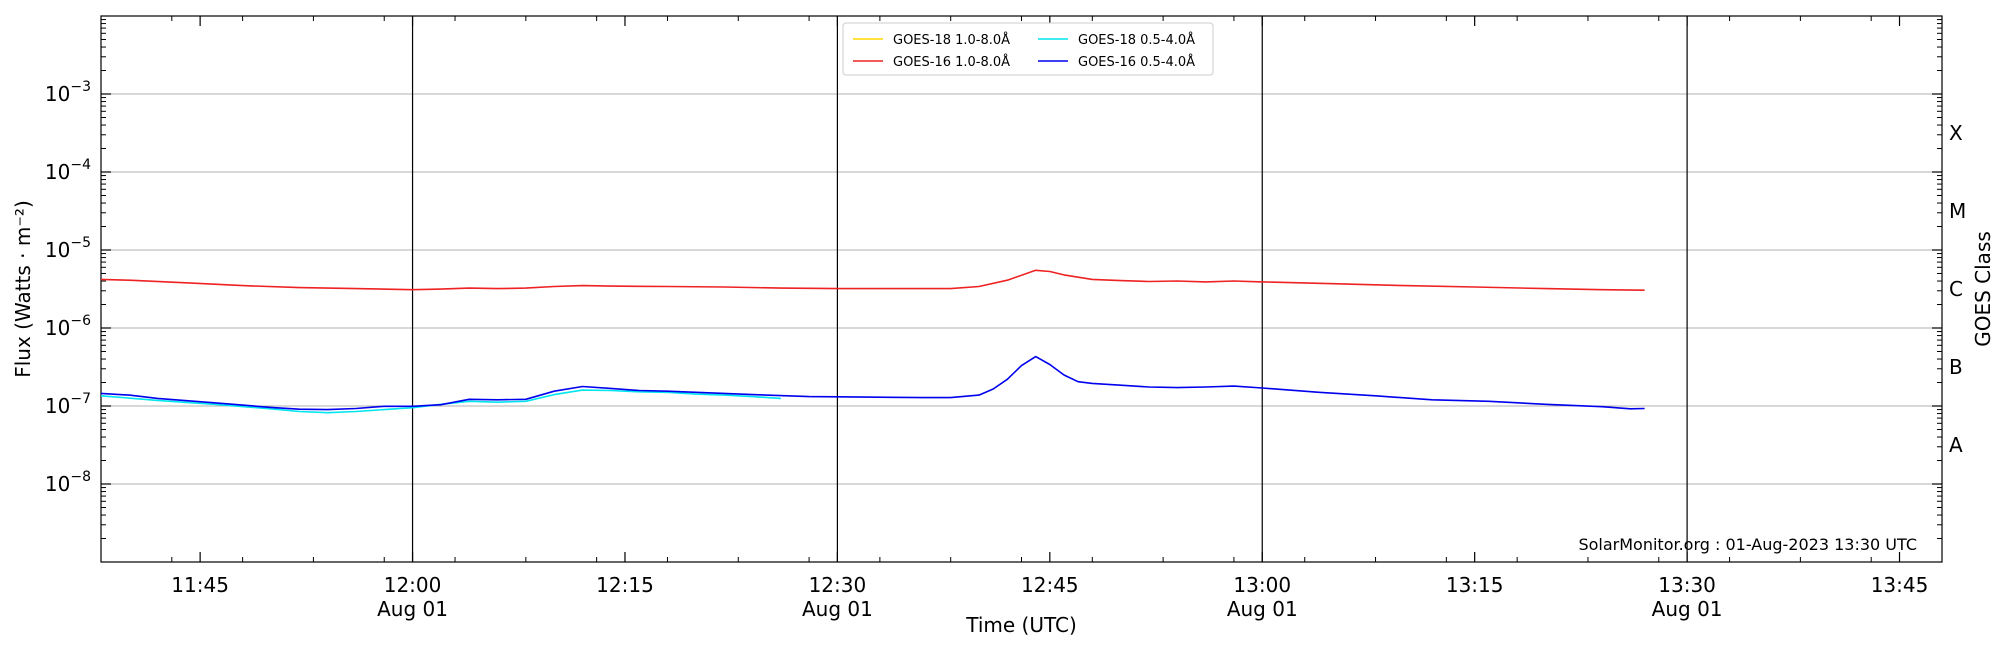  What do you see at coordinates (951, 62) in the screenshot?
I see `legend-label: GOES-16 1.0-8.0Å` at bounding box center [951, 62].